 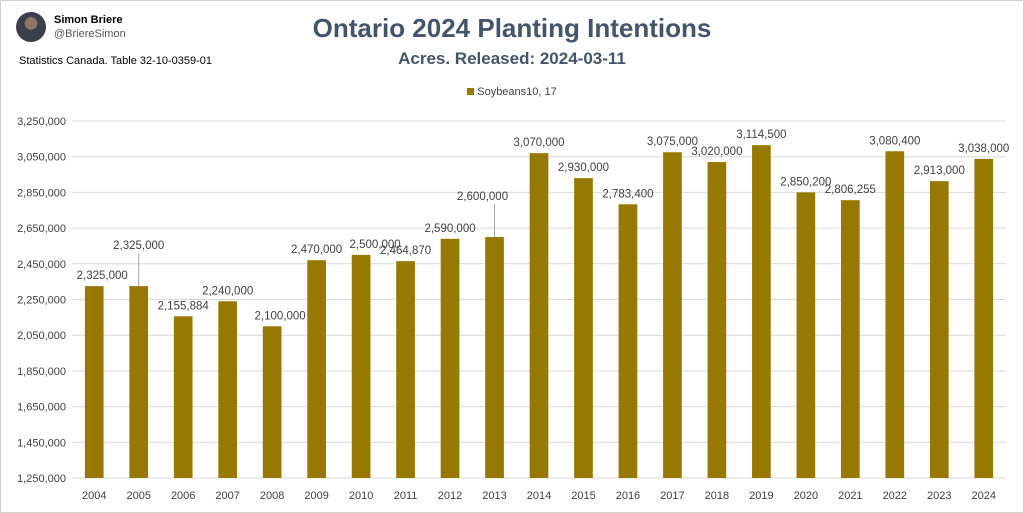 I want to click on y-tick-label: 1,250,000, so click(x=41, y=479).